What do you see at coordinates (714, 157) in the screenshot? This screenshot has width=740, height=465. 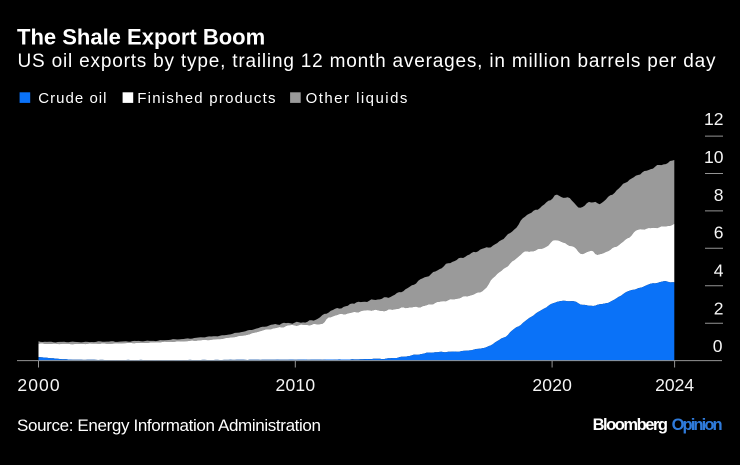 I see `svg-text: 10` at bounding box center [714, 157].